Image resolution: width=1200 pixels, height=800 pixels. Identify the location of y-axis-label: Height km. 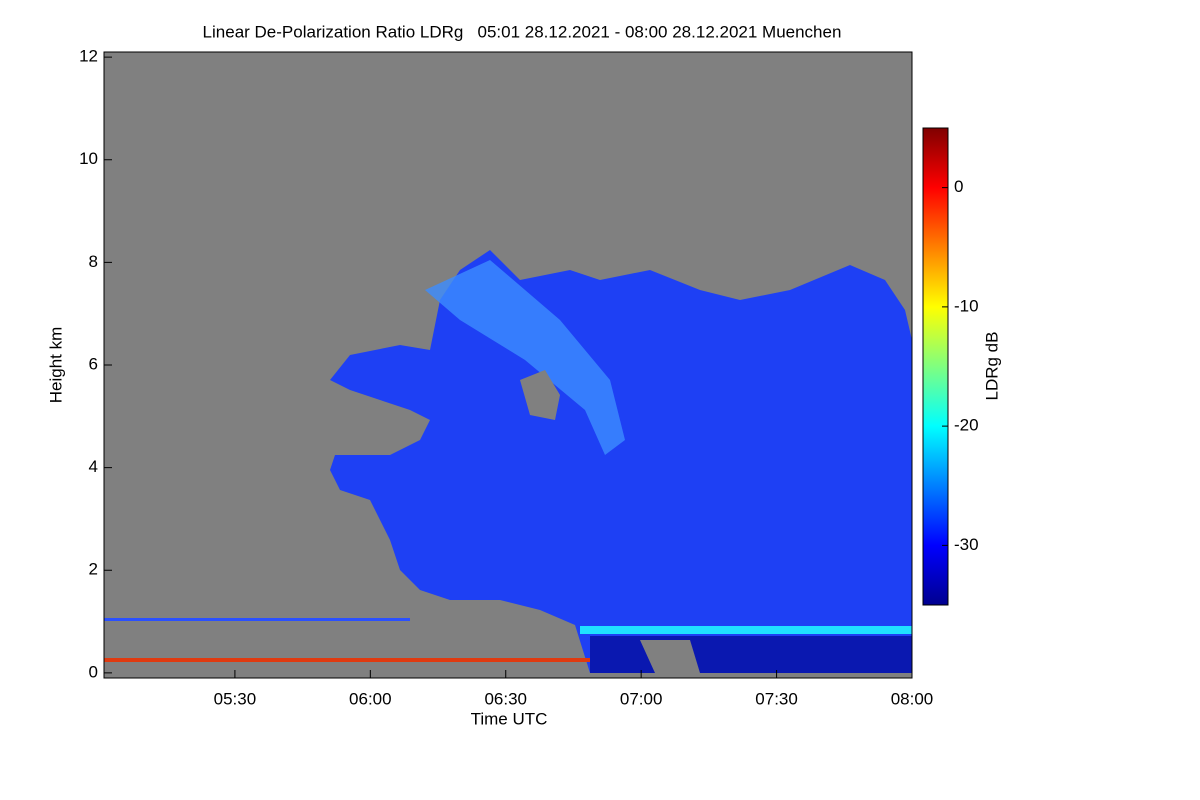
(55, 365).